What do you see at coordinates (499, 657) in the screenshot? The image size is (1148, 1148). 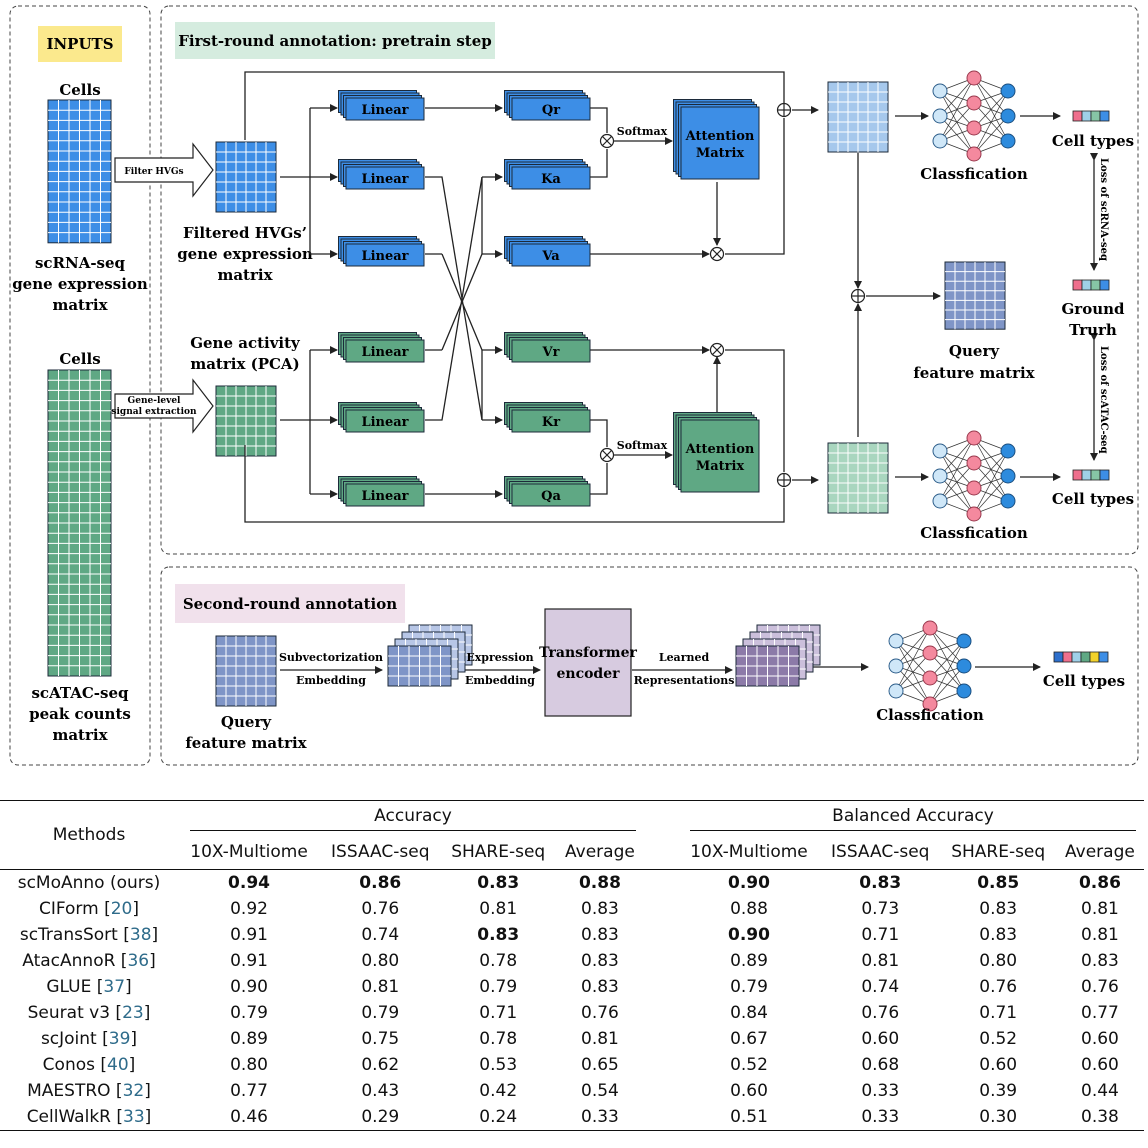 I see `expr-label-1: Expression` at bounding box center [499, 657].